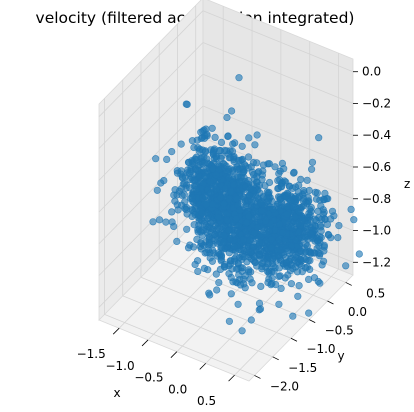  I want to click on z-tick-label: −0.2, so click(376, 103).